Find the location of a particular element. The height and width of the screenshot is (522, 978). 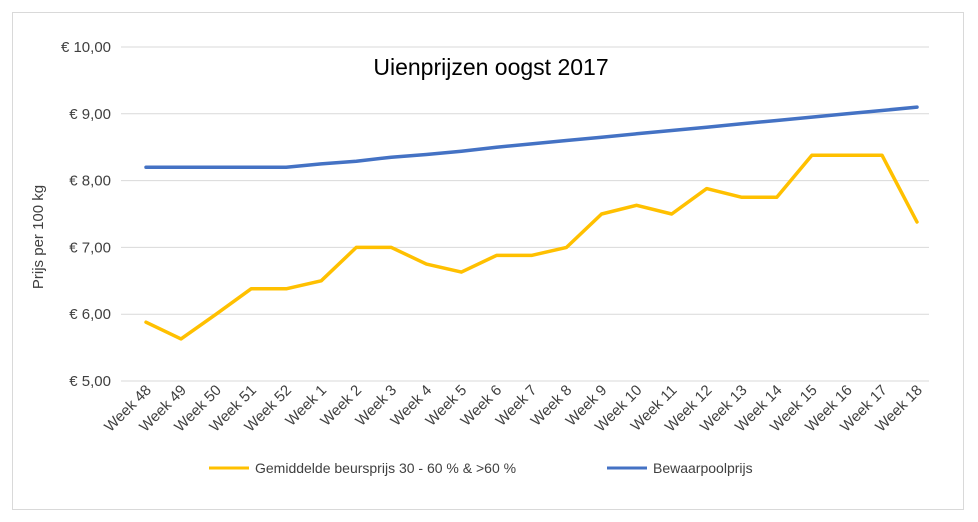

y-tick-label: € 5,00 is located at coordinates (90, 381).